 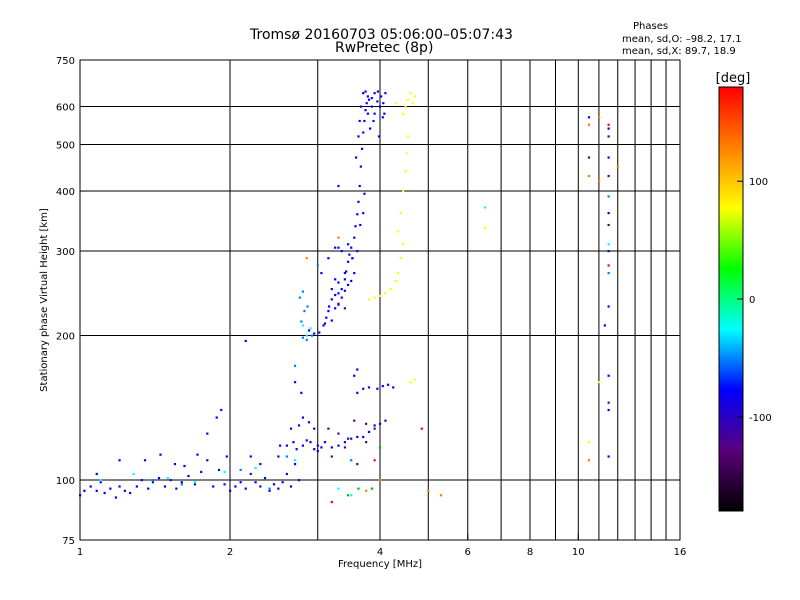 What do you see at coordinates (680, 552) in the screenshot?
I see `x-tick-label: 16` at bounding box center [680, 552].